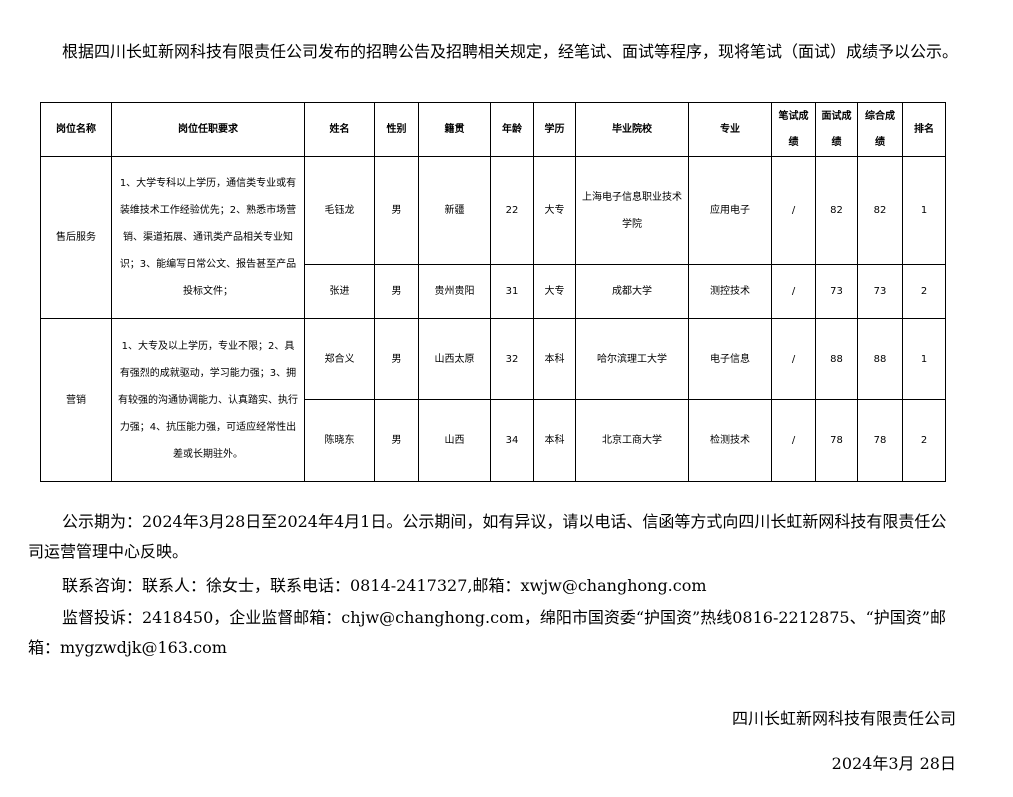 The height and width of the screenshot is (797, 1013). What do you see at coordinates (730, 359) in the screenshot?
I see `major-cell: 电子信息` at bounding box center [730, 359].